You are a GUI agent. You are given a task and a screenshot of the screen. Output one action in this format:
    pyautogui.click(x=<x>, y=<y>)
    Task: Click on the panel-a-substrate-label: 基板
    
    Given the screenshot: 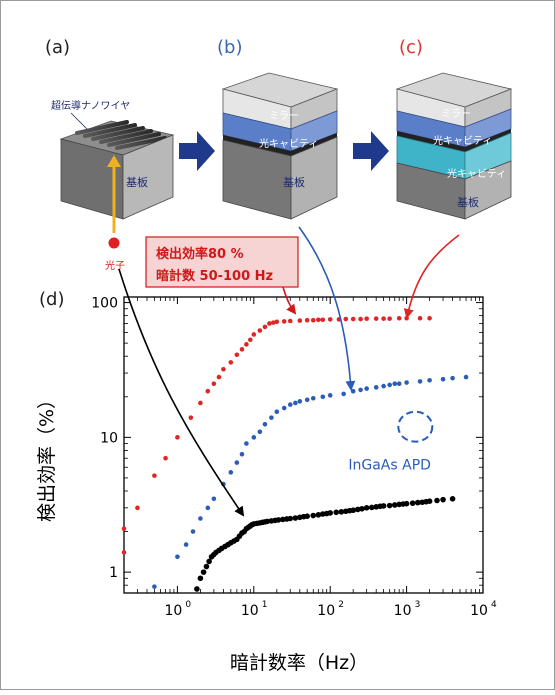 What is the action you would take?
    pyautogui.click(x=137, y=182)
    